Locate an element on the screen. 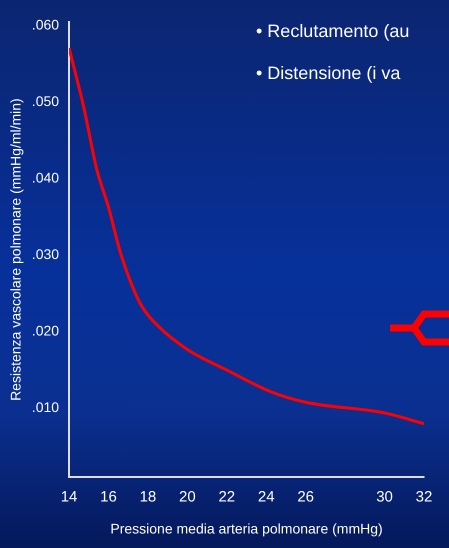 The image size is (449, 548). y-tick-label: .050 is located at coordinates (46, 101).